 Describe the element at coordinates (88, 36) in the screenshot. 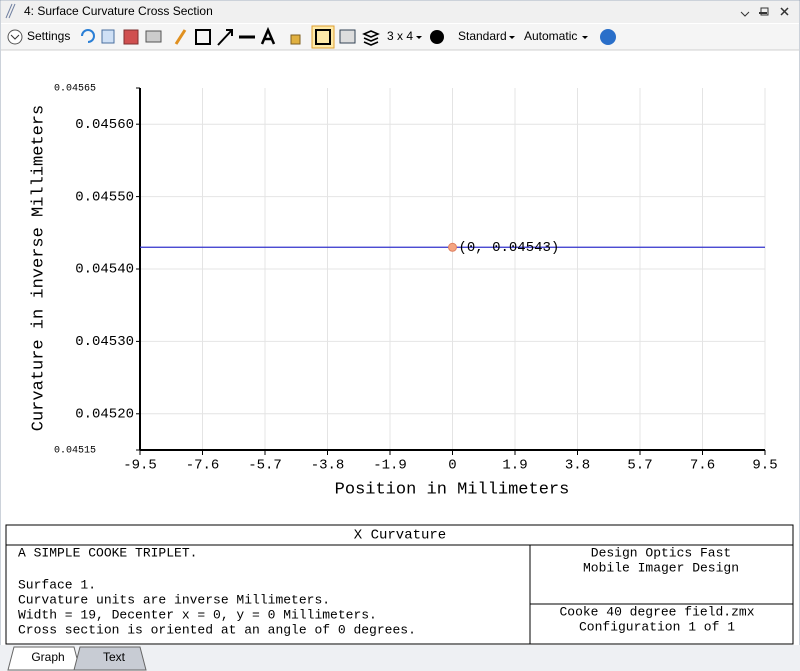

I see `refresh-button` at that location.